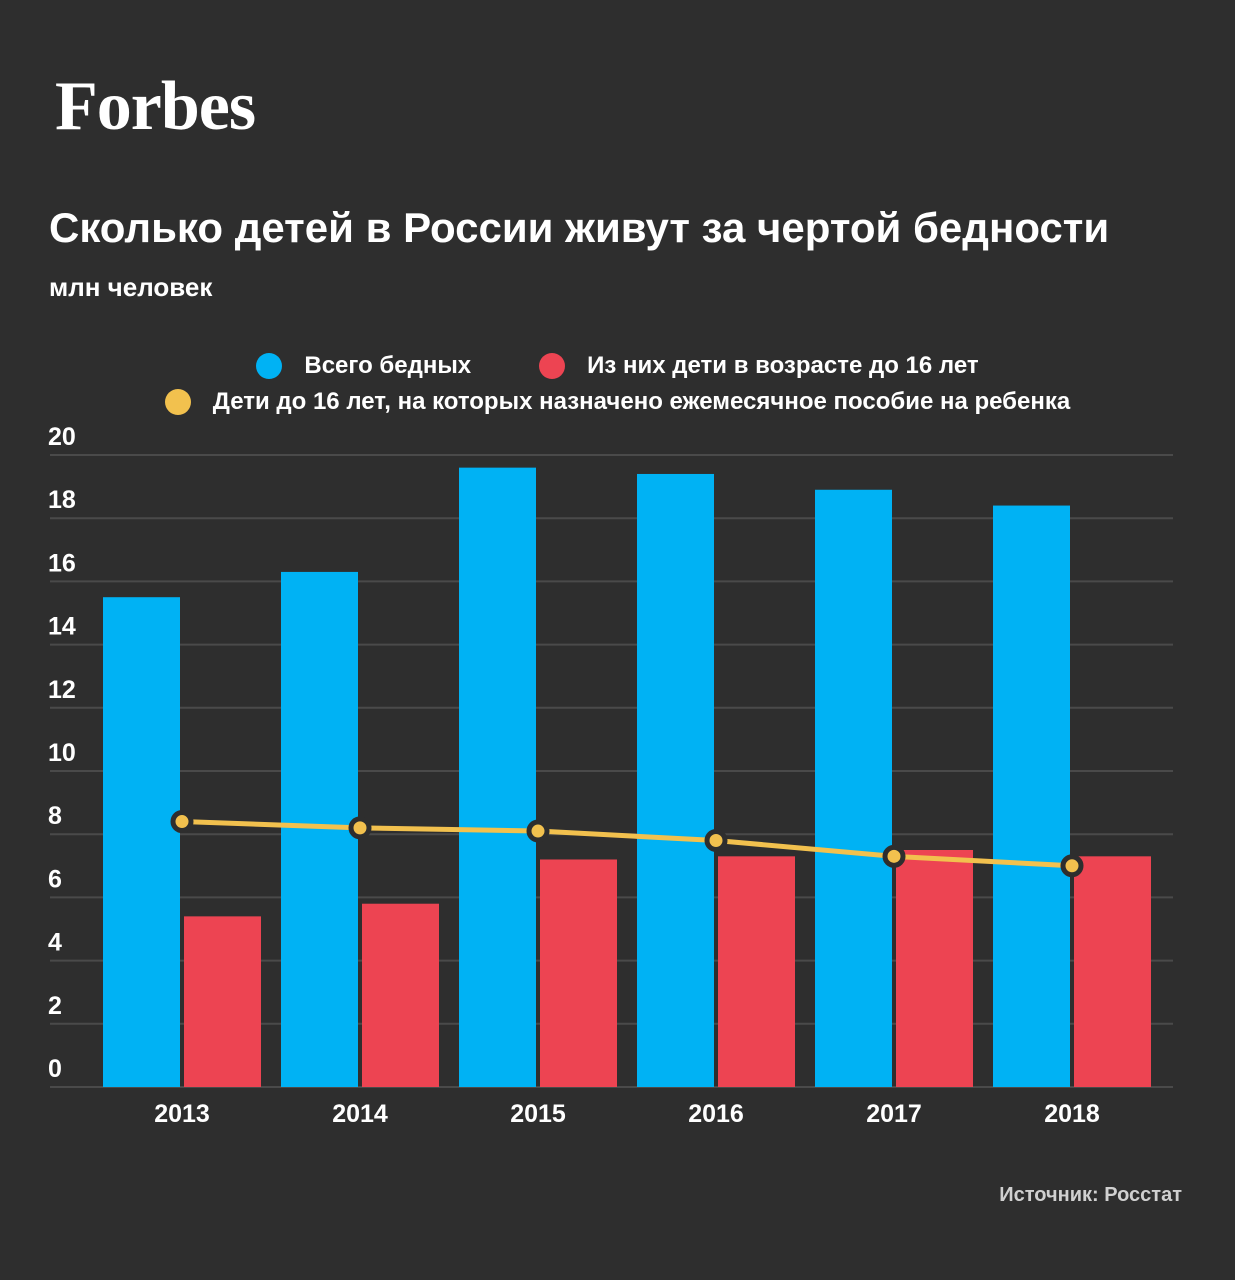 The width and height of the screenshot is (1235, 1280). Describe the element at coordinates (55, 1006) in the screenshot. I see `y-axis-label-2: 2` at that location.